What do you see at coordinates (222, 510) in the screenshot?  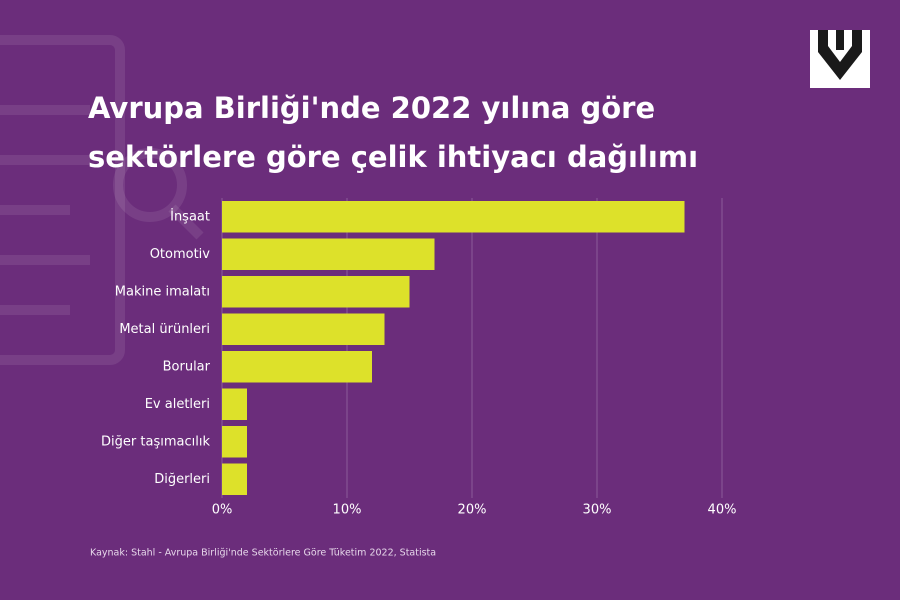 I see `x-tick-label: 0%` at bounding box center [222, 510].